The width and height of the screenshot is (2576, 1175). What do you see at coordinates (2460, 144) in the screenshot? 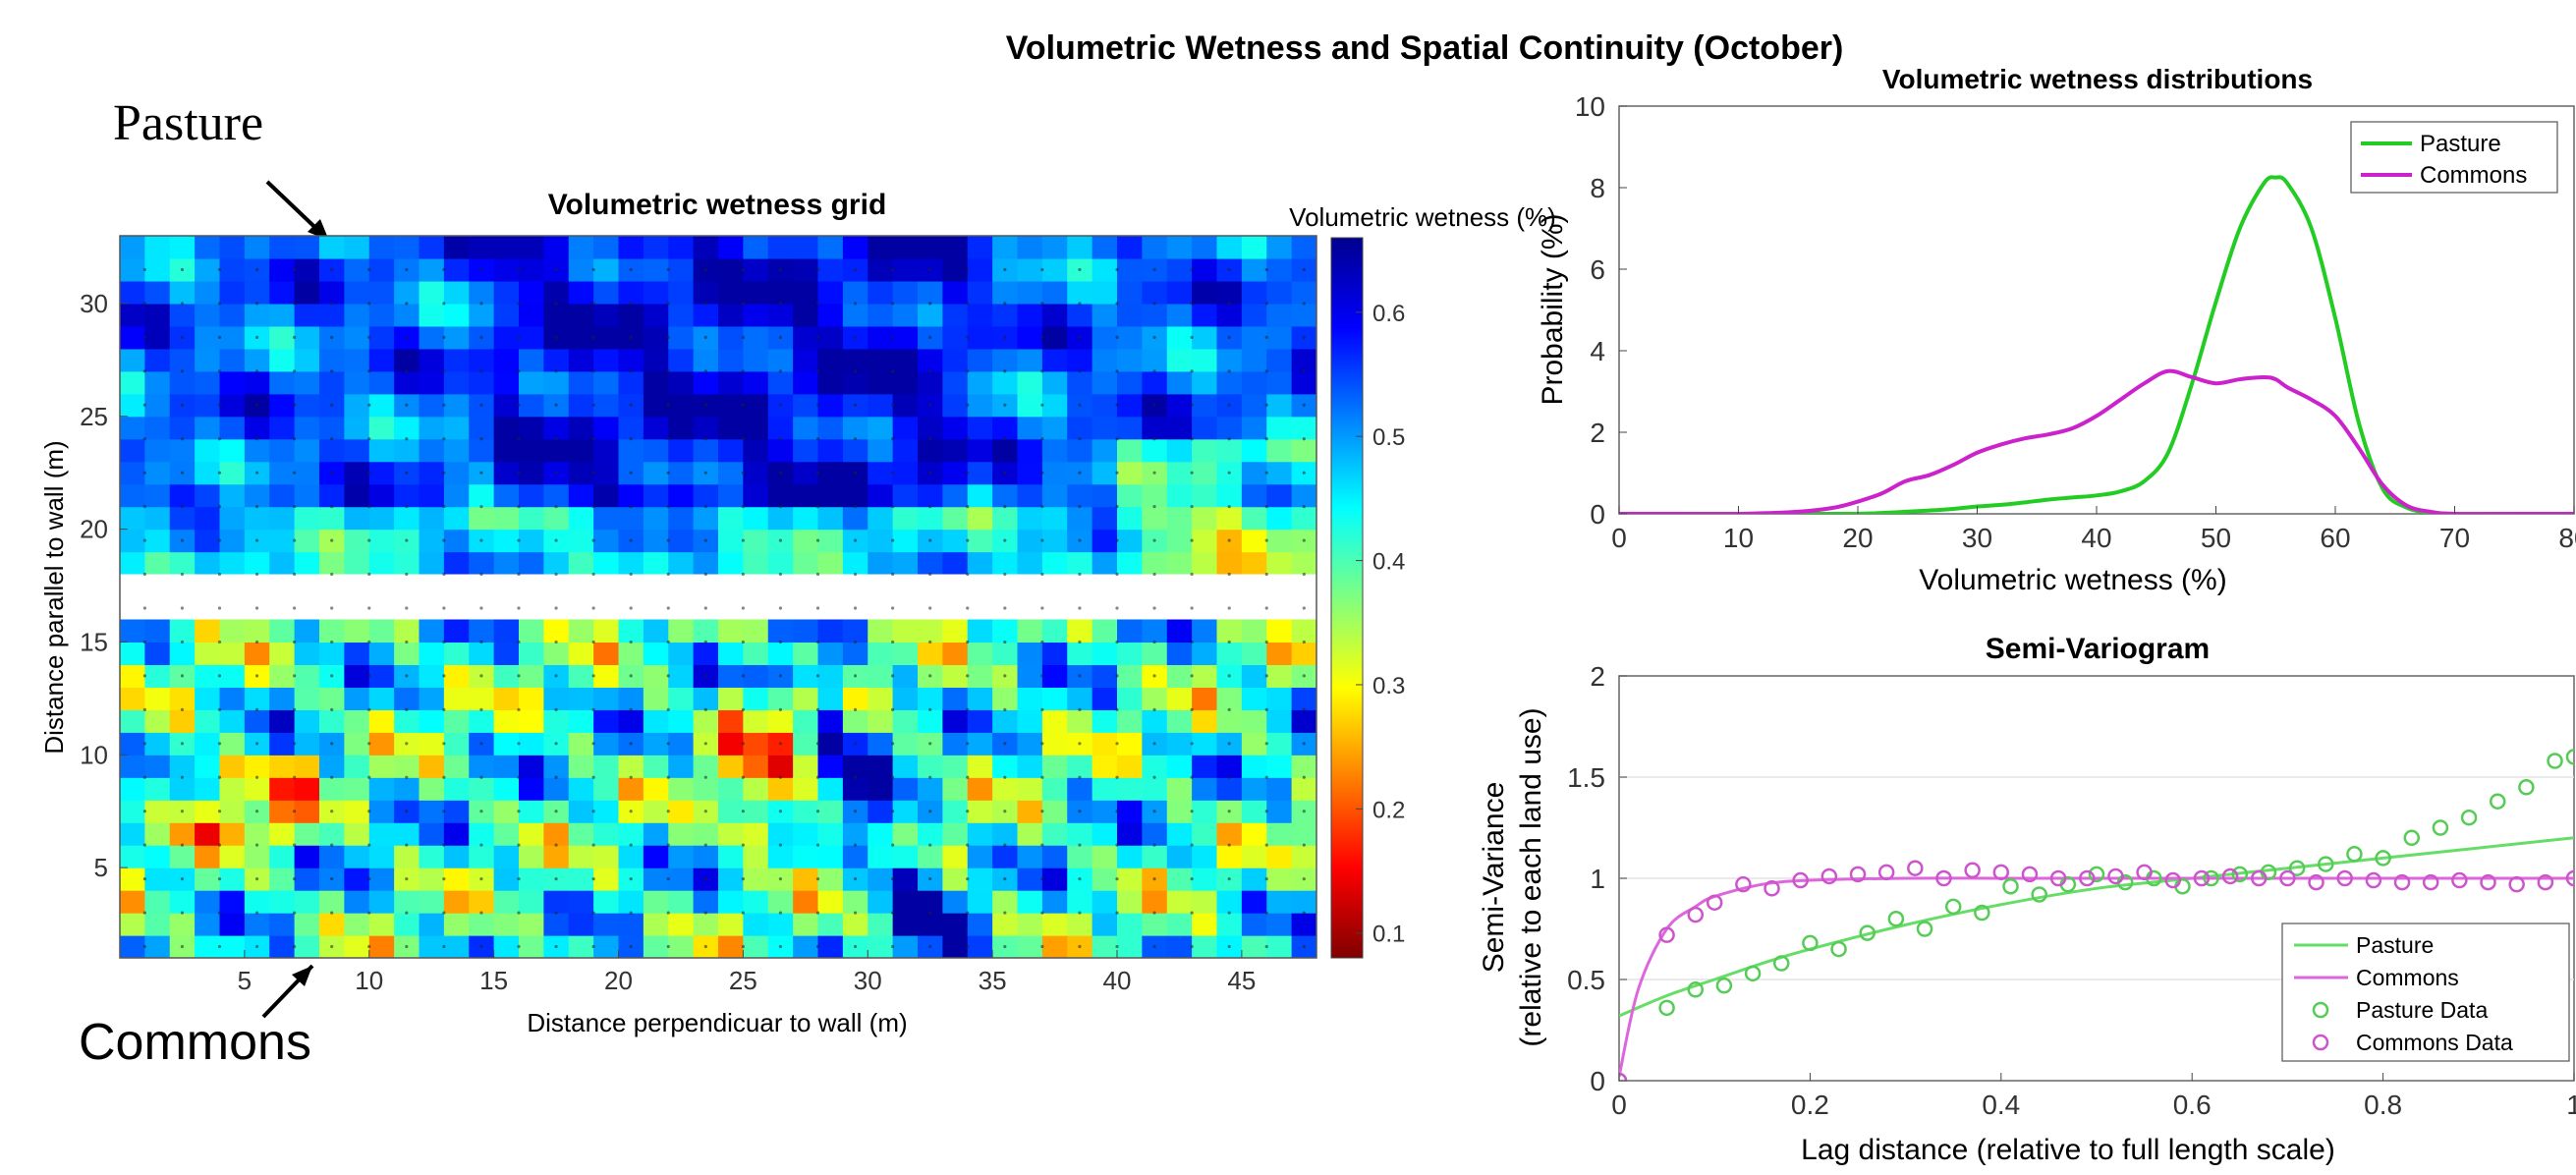
I see `legend-label: Pasture` at bounding box center [2460, 144].